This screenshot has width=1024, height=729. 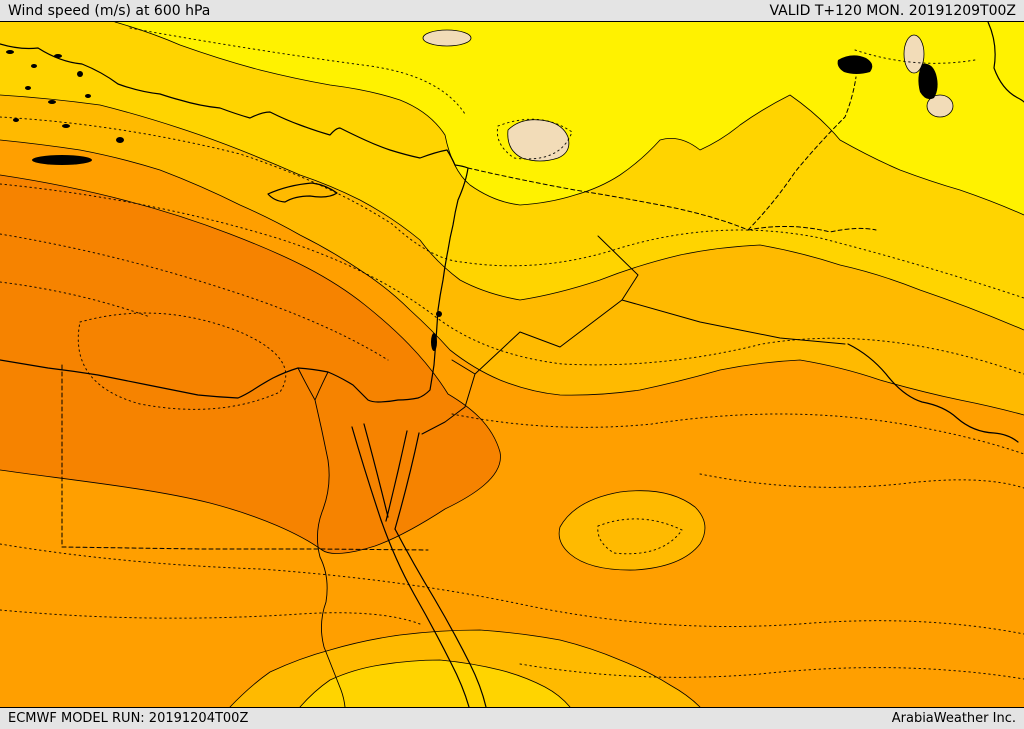 I want to click on lake-van, so click(x=855, y=64).